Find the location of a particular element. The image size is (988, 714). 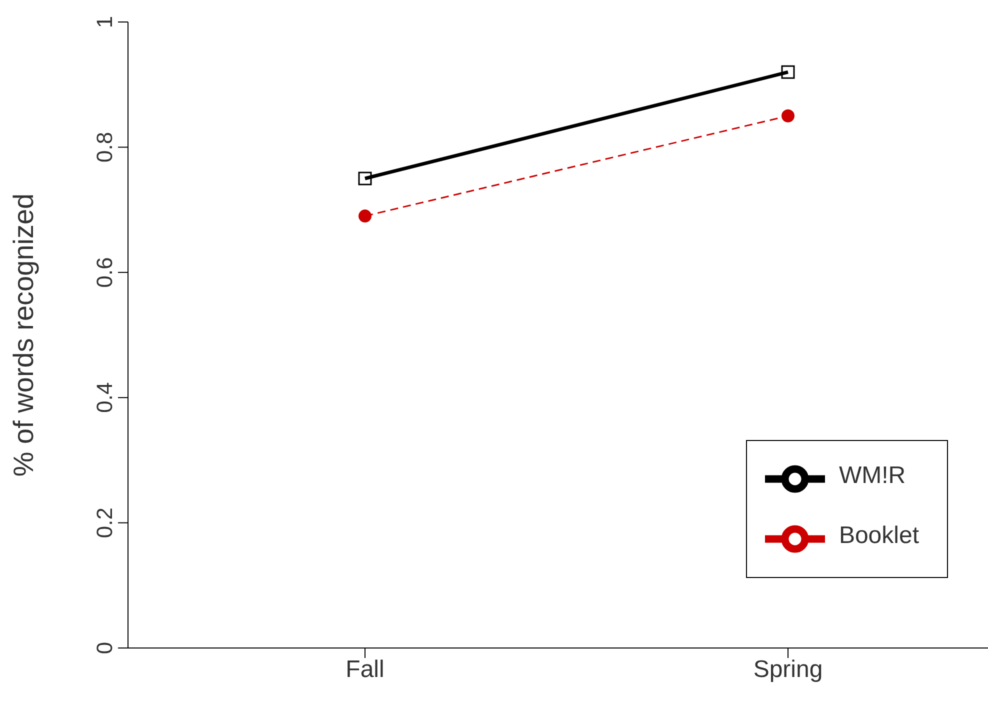

legend-label: Booklet is located at coordinates (878, 536).